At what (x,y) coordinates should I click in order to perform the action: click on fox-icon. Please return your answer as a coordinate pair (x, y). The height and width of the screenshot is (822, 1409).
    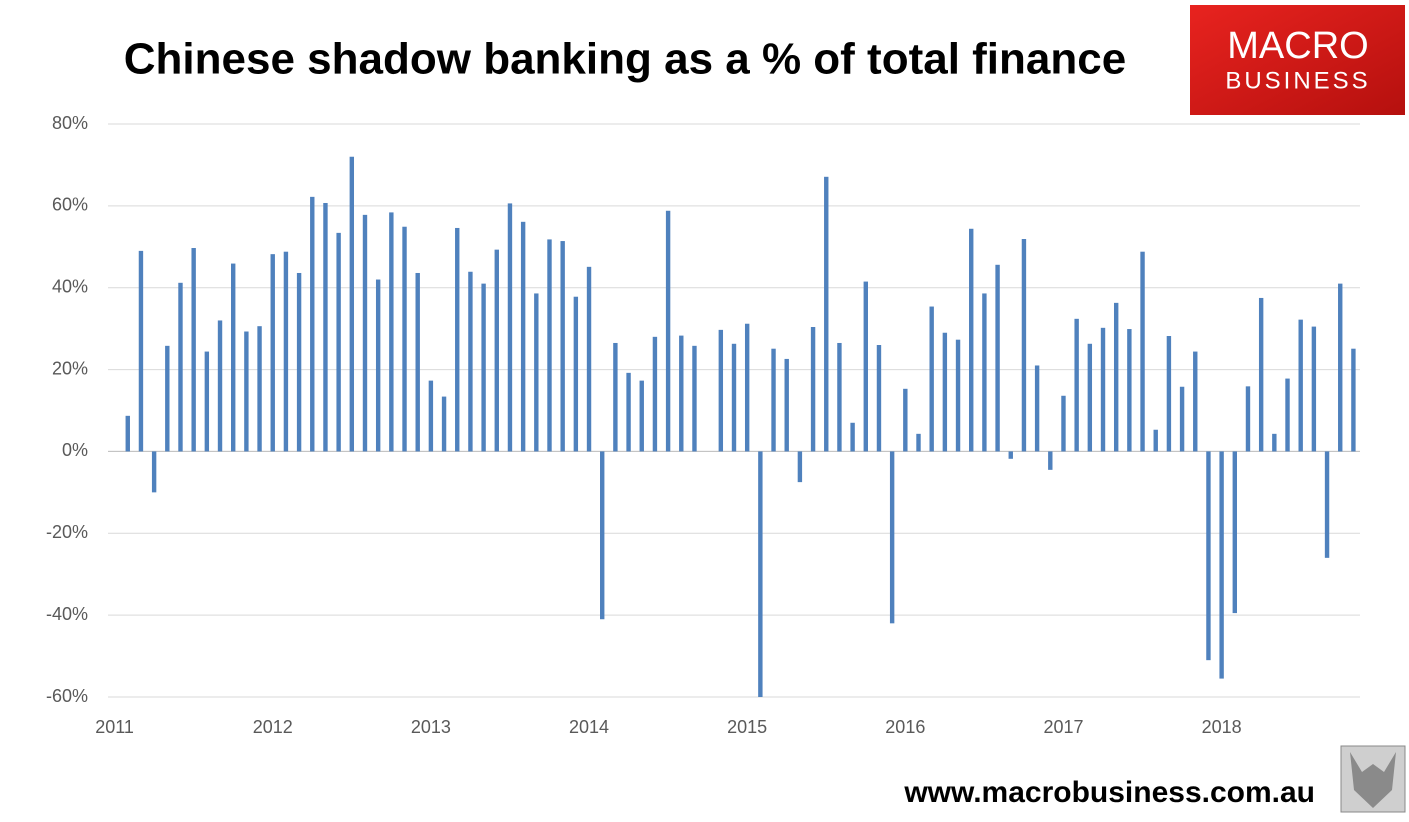
    Looking at the image, I should click on (1373, 780).